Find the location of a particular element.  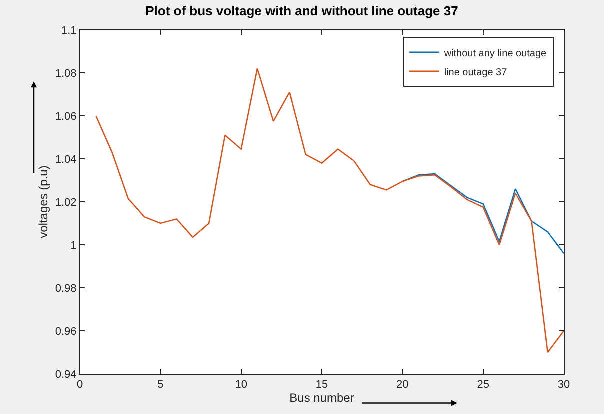

legend-label: without any line outage is located at coordinates (495, 54).